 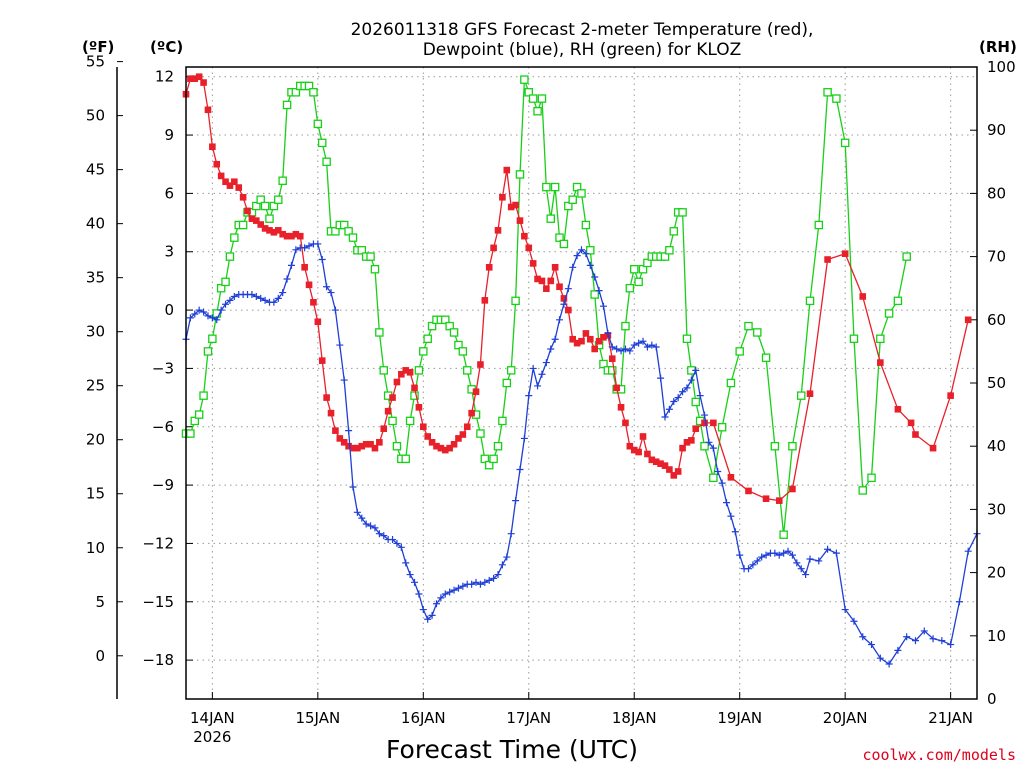 What do you see at coordinates (98, 47) in the screenshot?
I see `unit-label-fahrenheit: (ºF)` at bounding box center [98, 47].